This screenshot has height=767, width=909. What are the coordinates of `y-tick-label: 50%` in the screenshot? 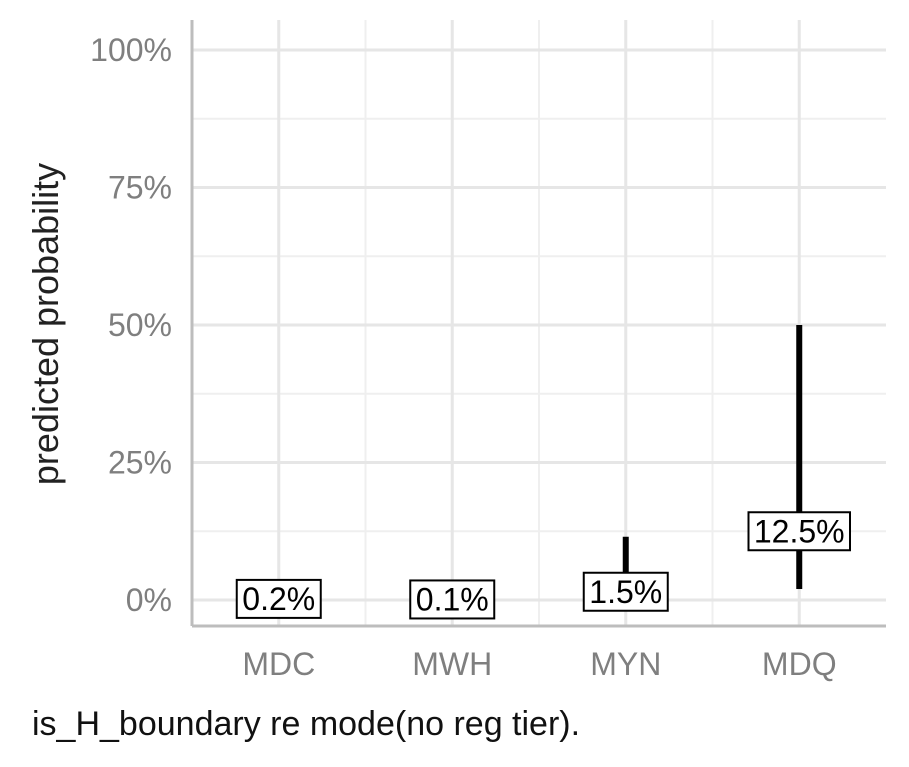 It's located at (140, 325).